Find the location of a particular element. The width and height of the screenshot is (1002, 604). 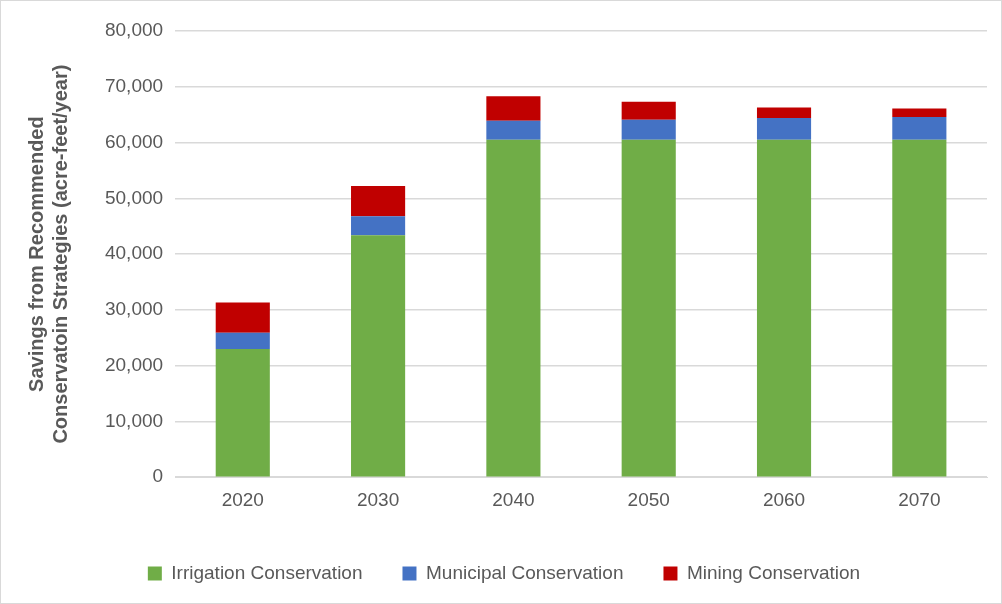

y-tick-label: 40,000 is located at coordinates (134, 253).